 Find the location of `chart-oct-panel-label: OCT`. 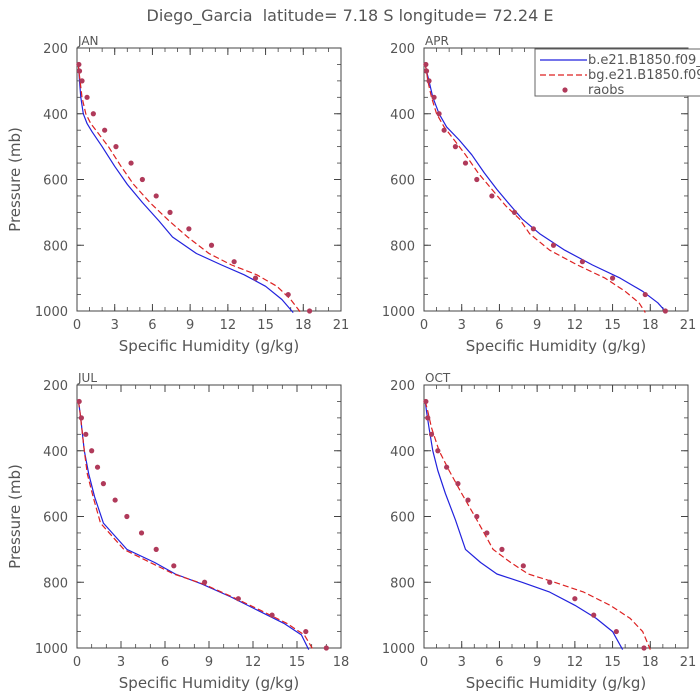

chart-oct-panel-label: OCT is located at coordinates (438, 378).